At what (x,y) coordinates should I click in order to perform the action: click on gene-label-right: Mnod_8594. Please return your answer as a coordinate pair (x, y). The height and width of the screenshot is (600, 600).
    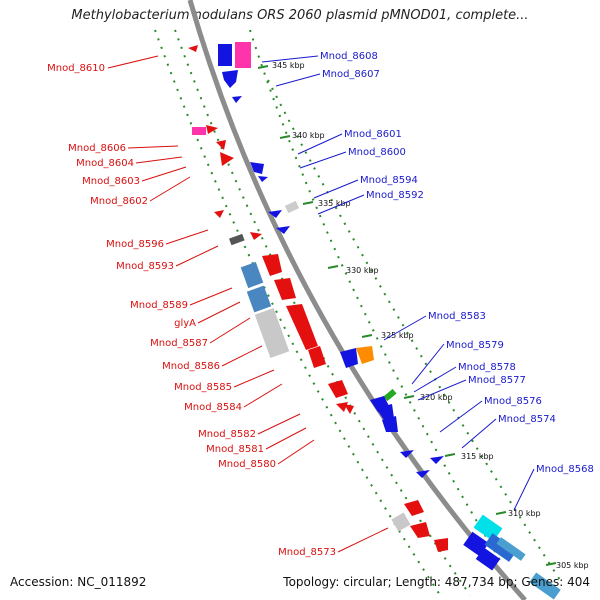
    Looking at the image, I should click on (389, 180).